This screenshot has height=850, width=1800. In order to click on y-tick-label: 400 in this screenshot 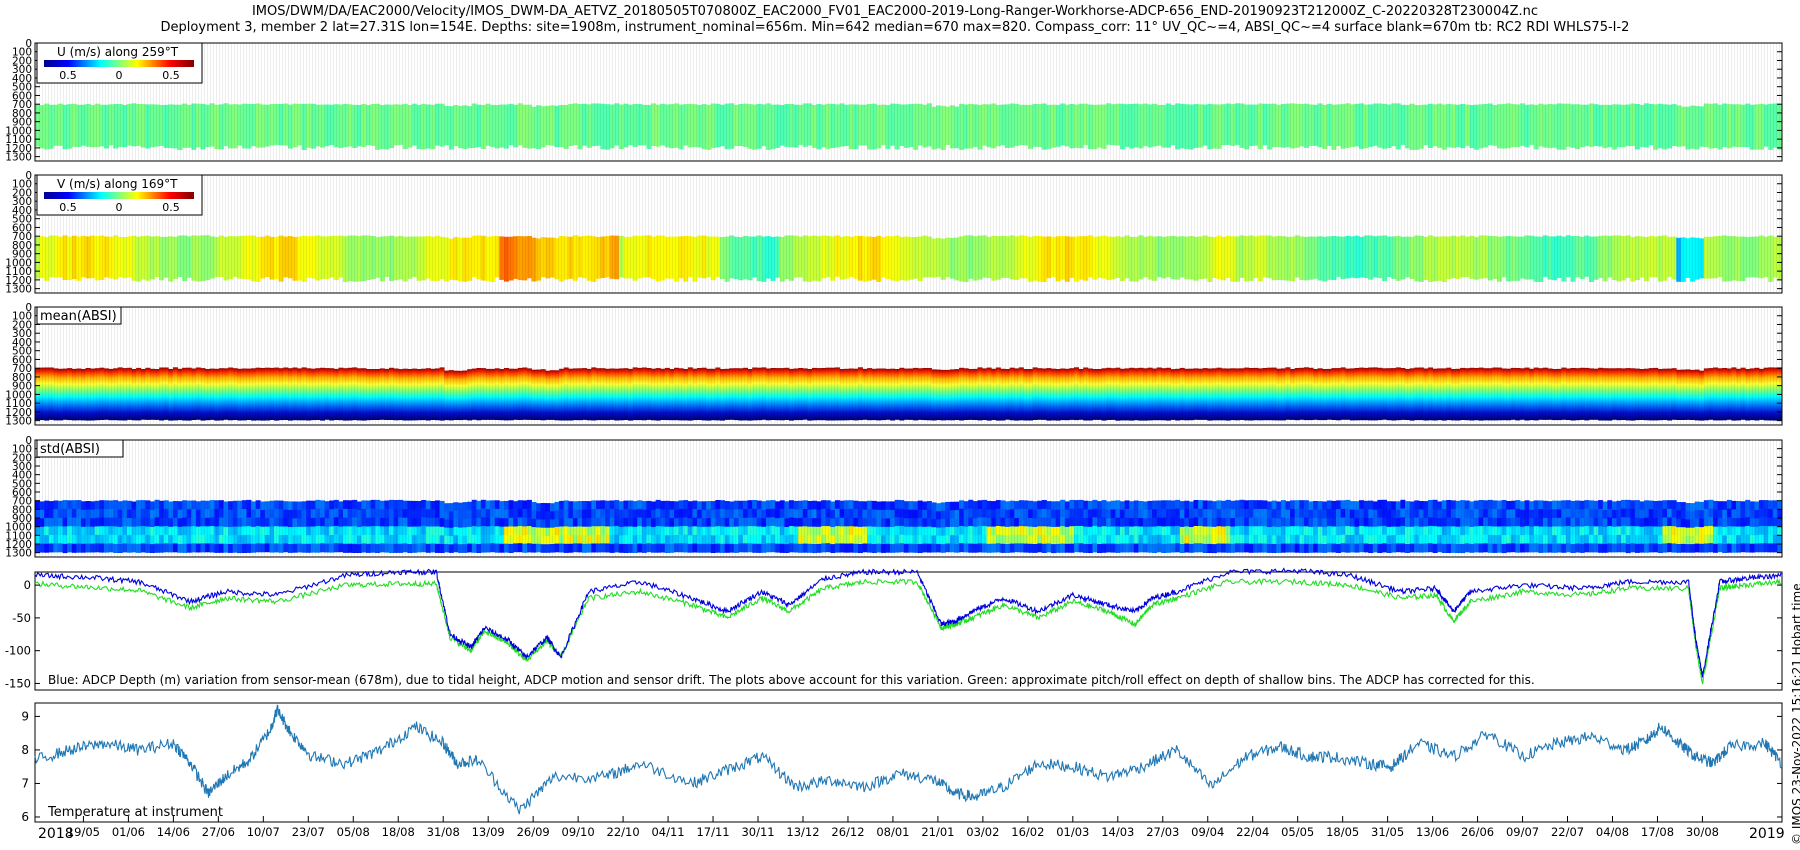, I will do `click(22, 343)`.